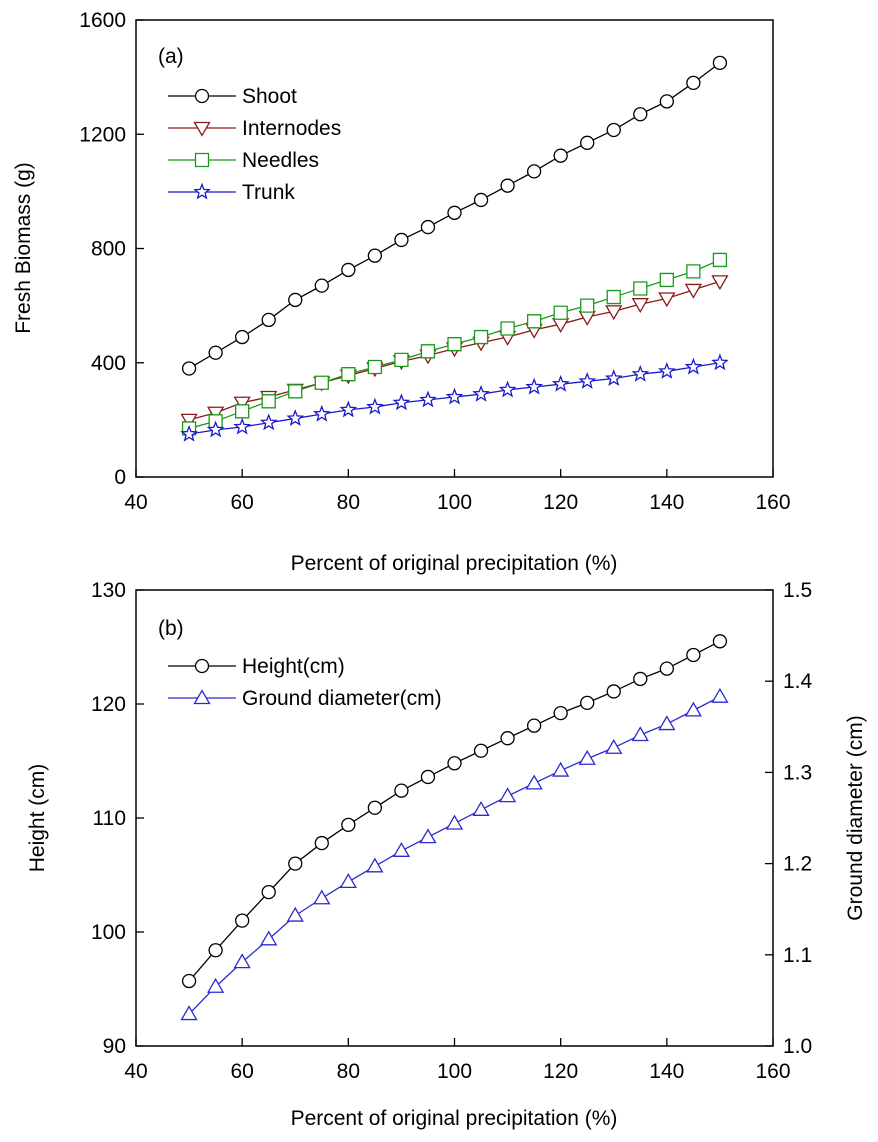 The image size is (878, 1142). What do you see at coordinates (454, 563) in the screenshot?
I see `panel-a-x-axis-title: Percent of original precipitation (%)` at bounding box center [454, 563].